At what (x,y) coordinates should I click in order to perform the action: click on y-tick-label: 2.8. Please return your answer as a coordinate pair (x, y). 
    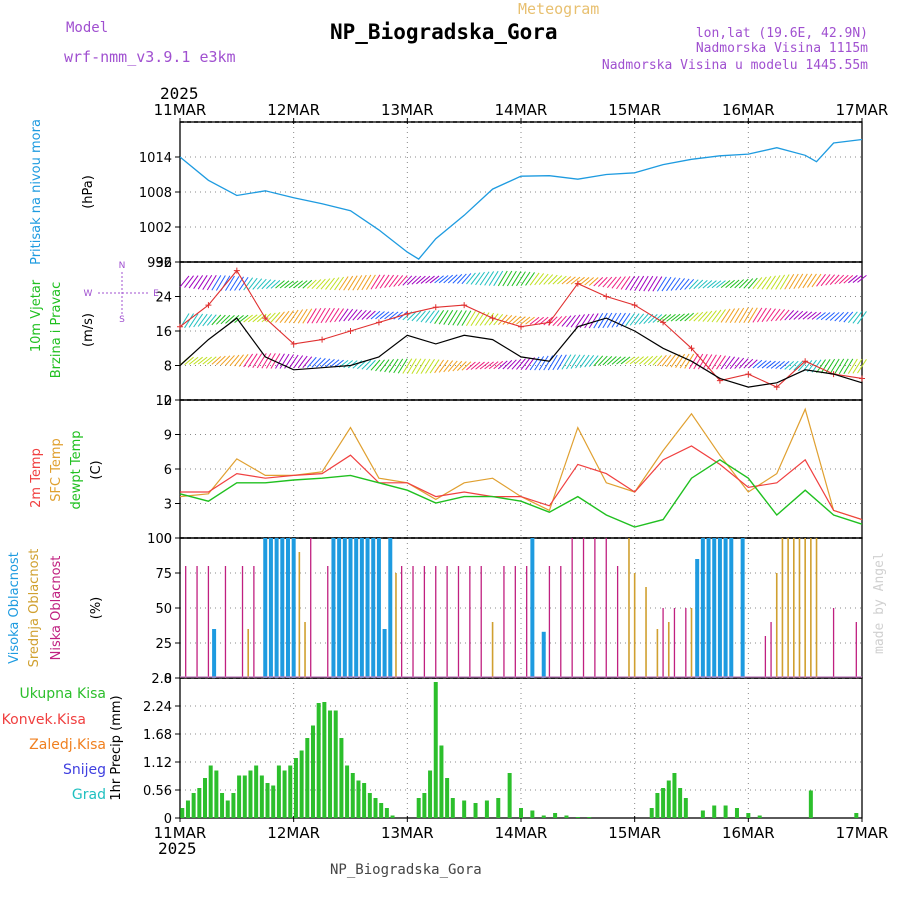
    Looking at the image, I should click on (161, 679).